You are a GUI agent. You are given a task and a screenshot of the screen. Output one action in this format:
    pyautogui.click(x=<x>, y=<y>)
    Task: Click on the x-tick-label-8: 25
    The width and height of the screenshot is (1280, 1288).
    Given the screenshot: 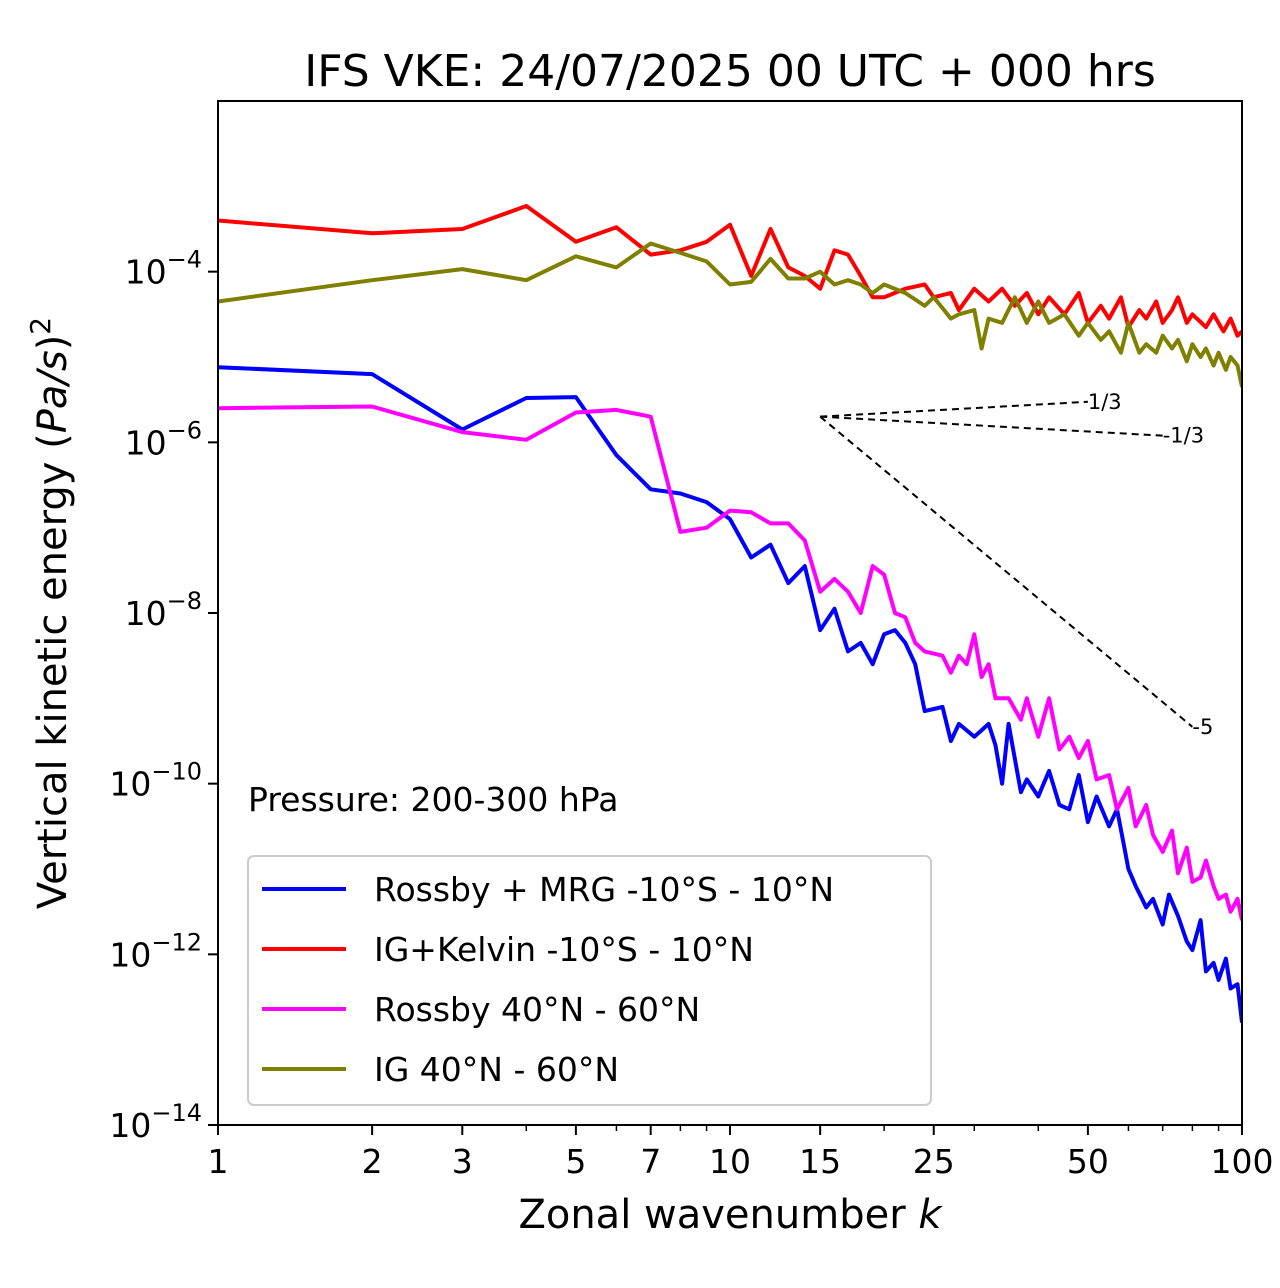 What is the action you would take?
    pyautogui.click(x=934, y=1161)
    